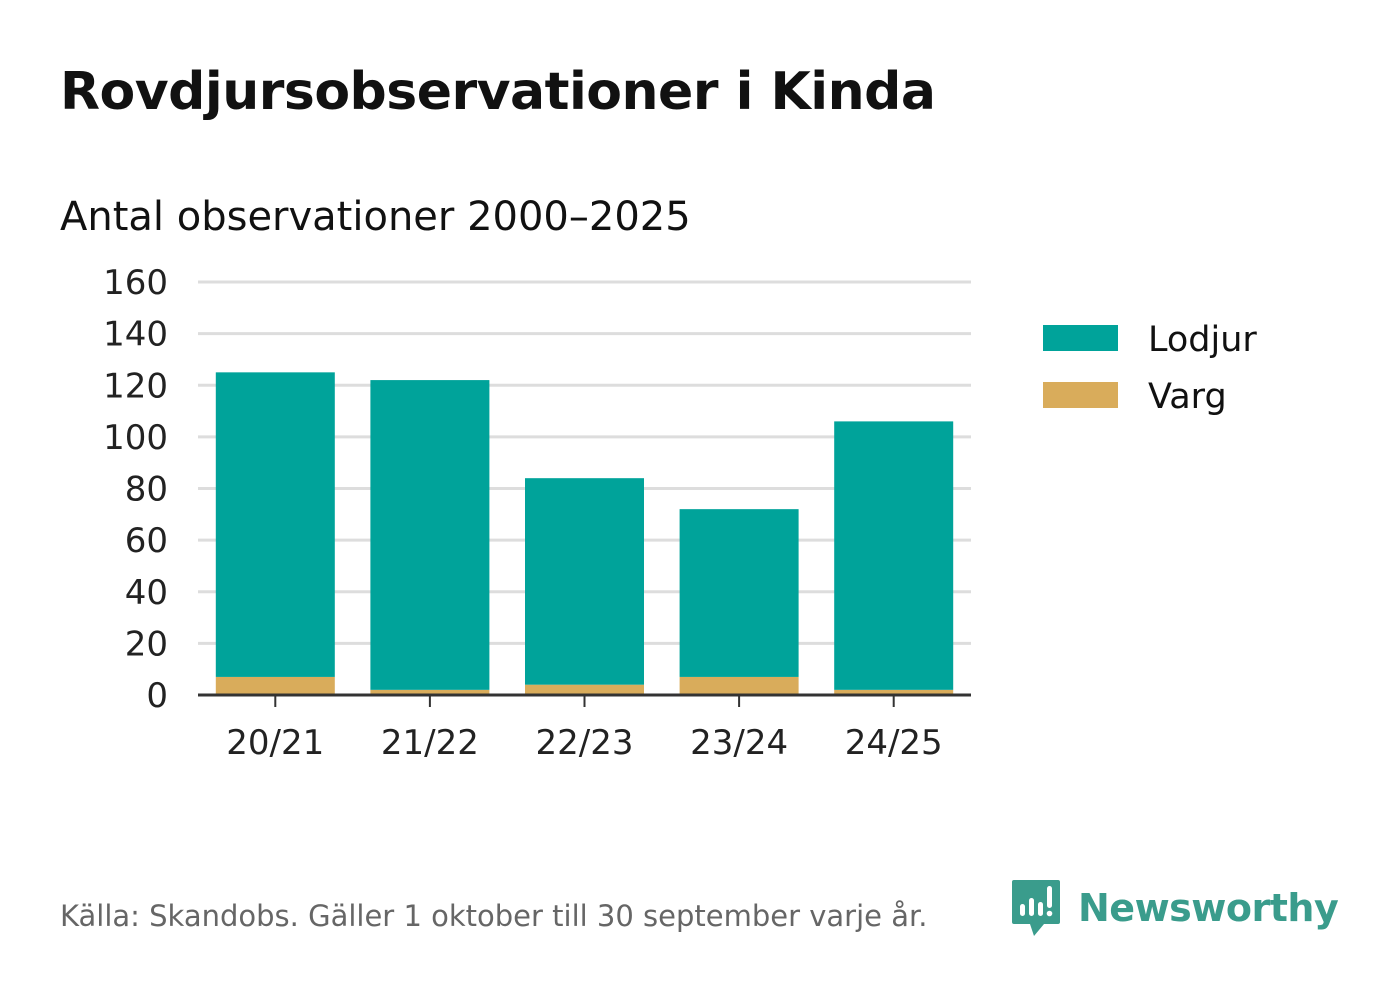 The height and width of the screenshot is (999, 1382). I want to click on legend-swatch-varg, so click(1080, 395).